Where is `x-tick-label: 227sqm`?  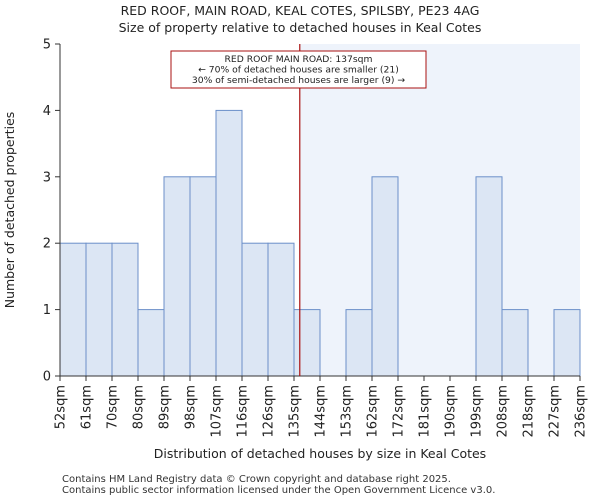
x-tick-label: 227sqm is located at coordinates (555, 411).